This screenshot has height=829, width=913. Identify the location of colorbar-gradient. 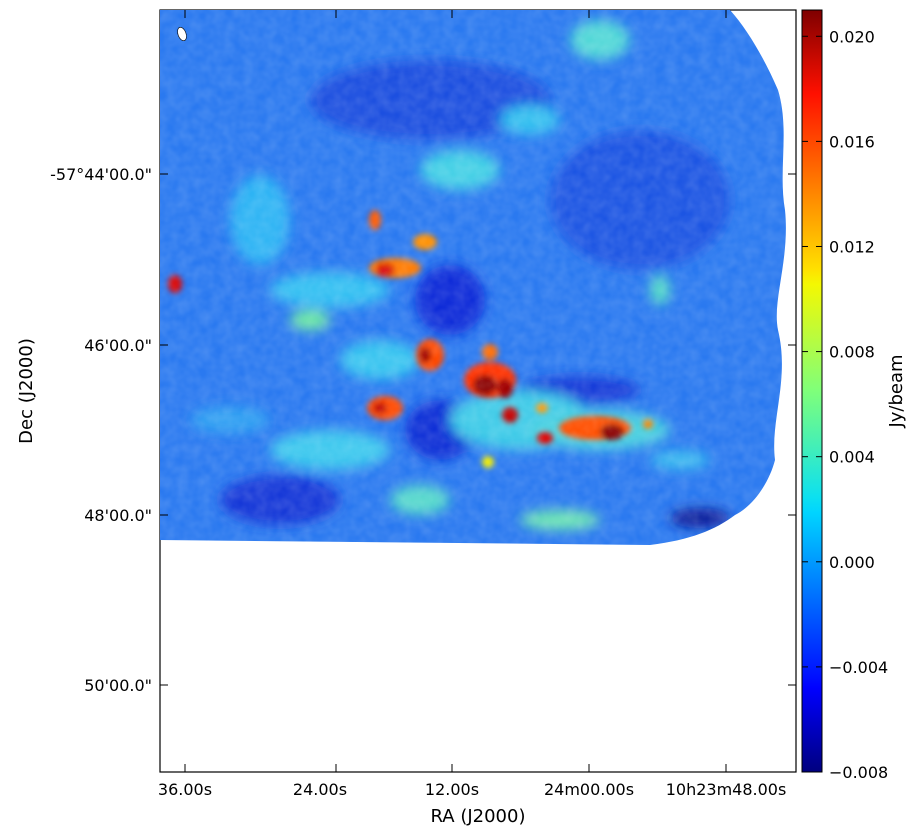
(812, 391).